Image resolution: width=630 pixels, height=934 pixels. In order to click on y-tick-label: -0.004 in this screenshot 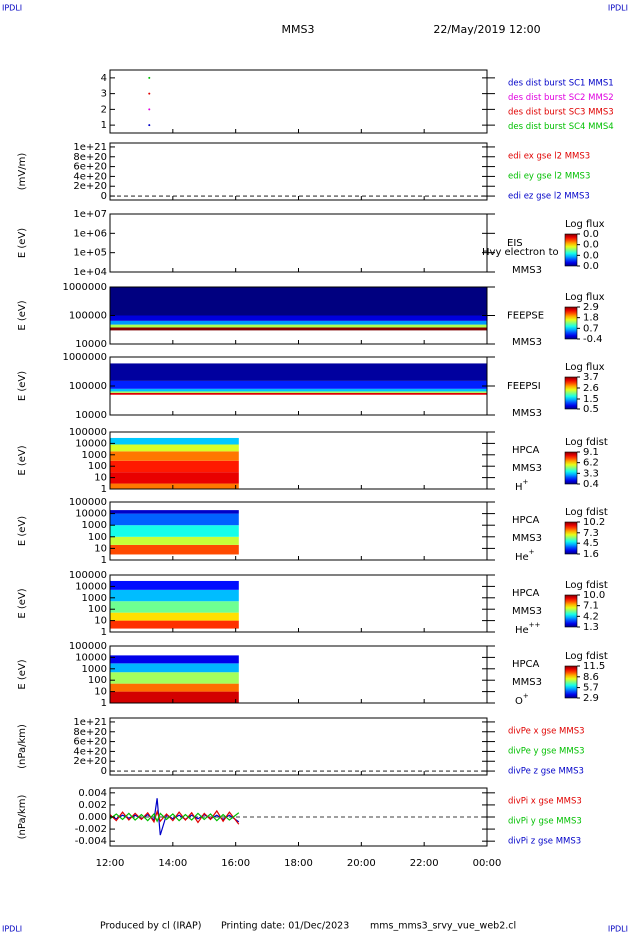, I will do `click(91, 841)`.